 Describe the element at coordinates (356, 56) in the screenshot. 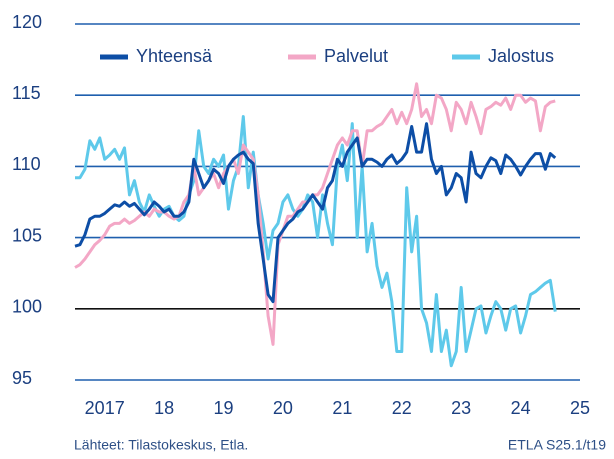

I see `legend-label: Palvelut` at that location.